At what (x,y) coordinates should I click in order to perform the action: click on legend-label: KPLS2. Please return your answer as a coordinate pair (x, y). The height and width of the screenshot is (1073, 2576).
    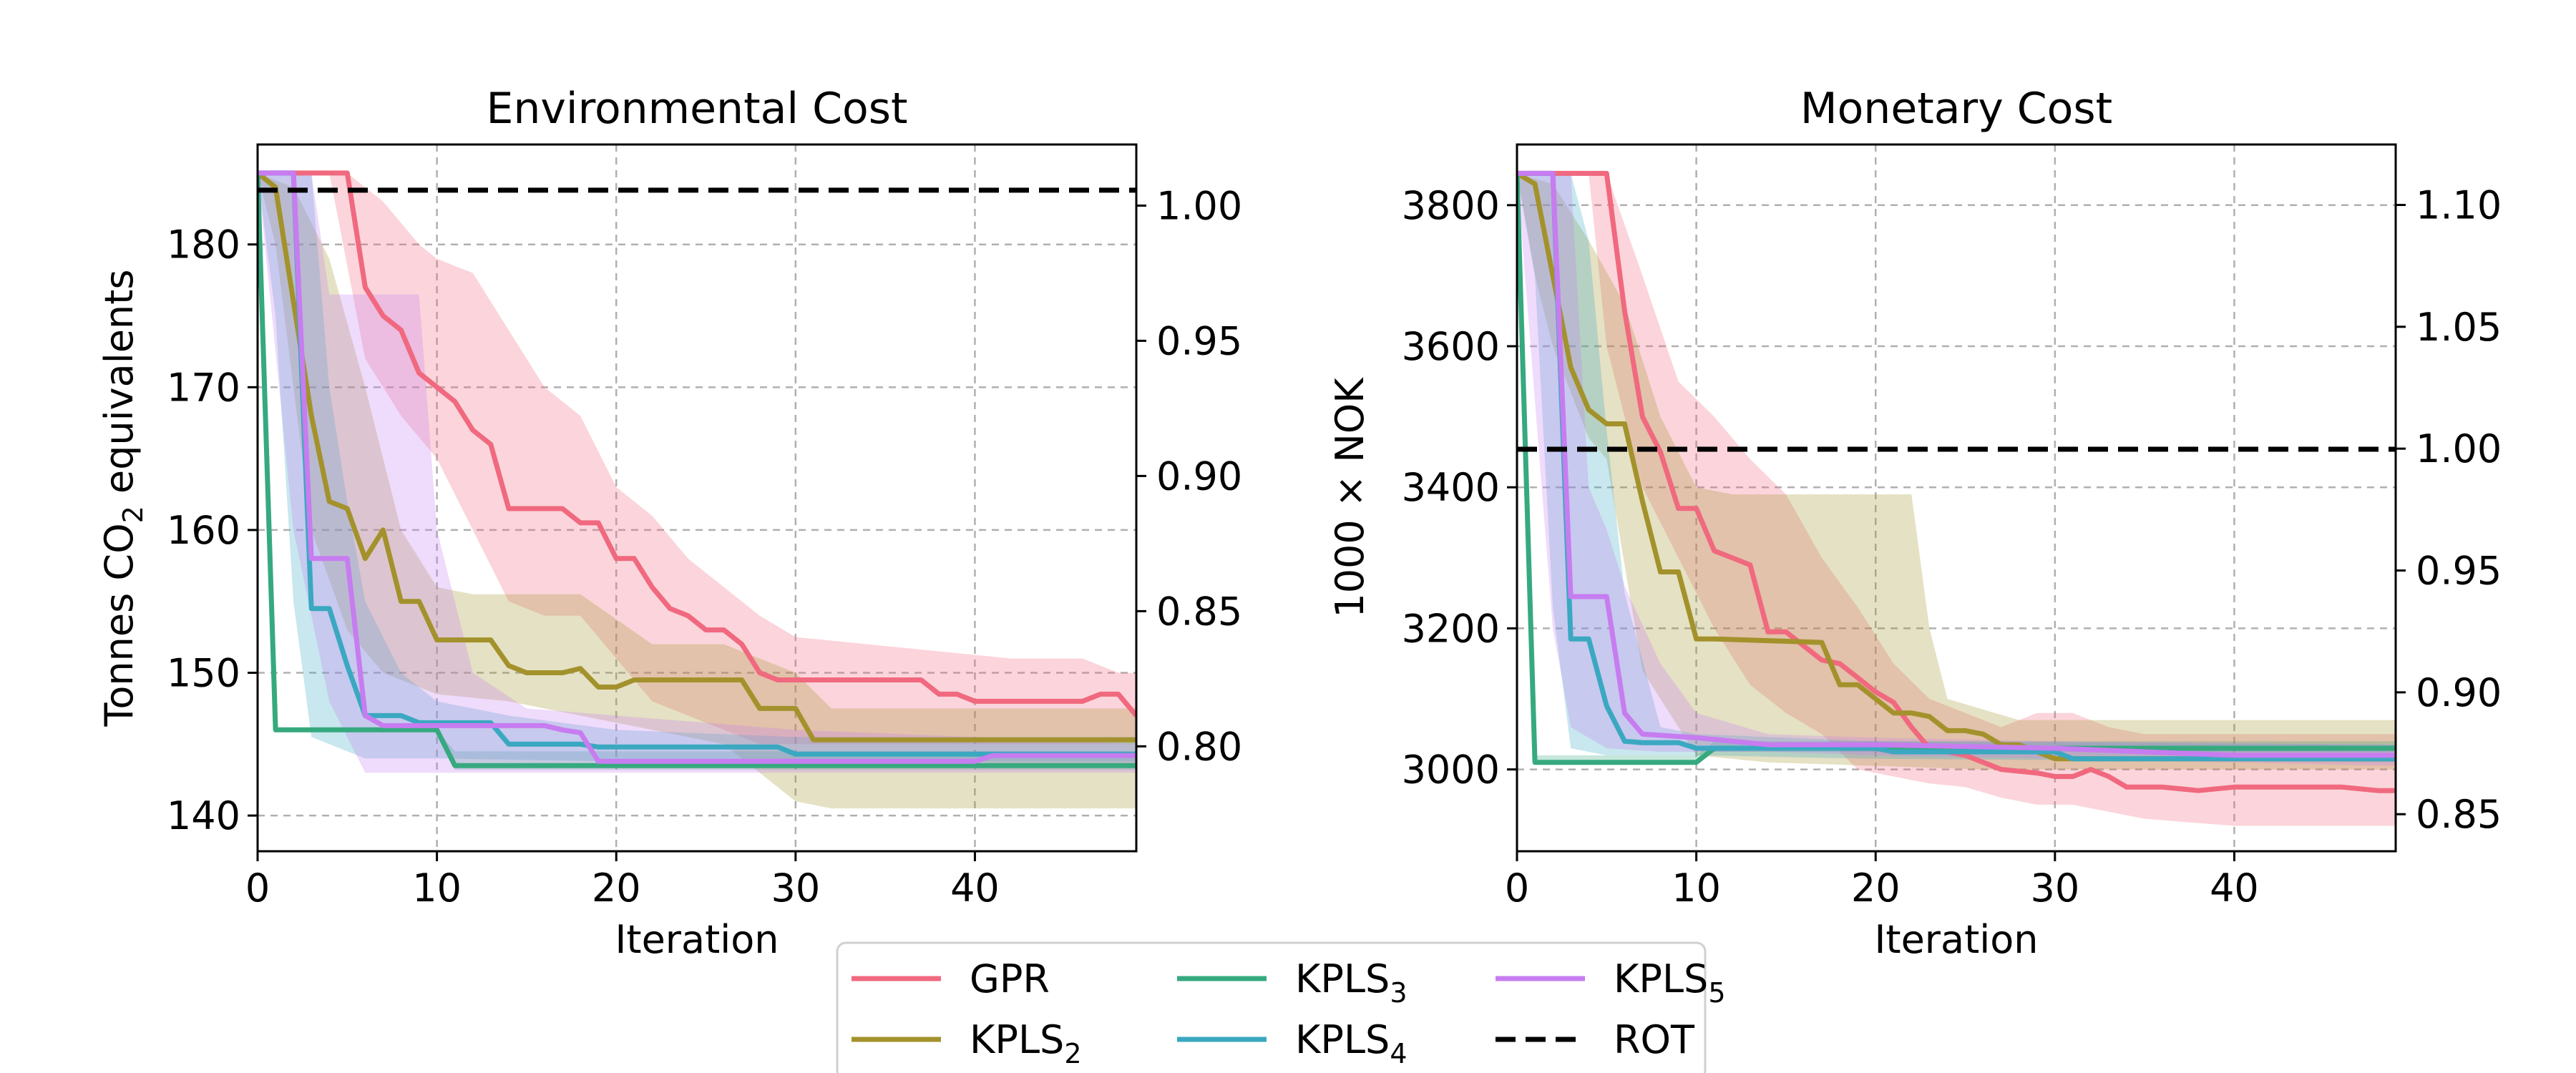
    Looking at the image, I should click on (1026, 1043).